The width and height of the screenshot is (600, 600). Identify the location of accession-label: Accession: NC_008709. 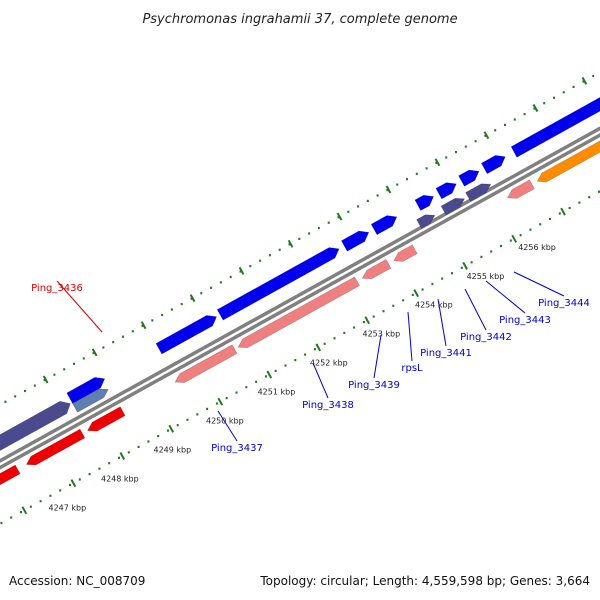
(77, 581).